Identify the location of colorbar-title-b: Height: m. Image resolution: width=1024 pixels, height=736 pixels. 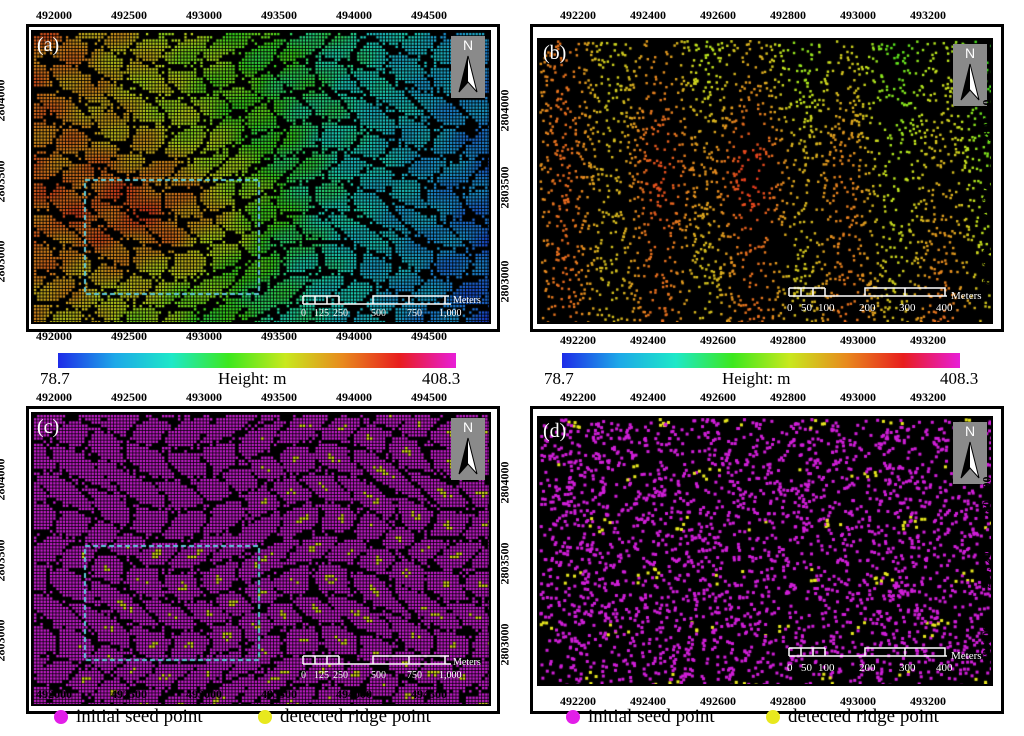
(756, 378).